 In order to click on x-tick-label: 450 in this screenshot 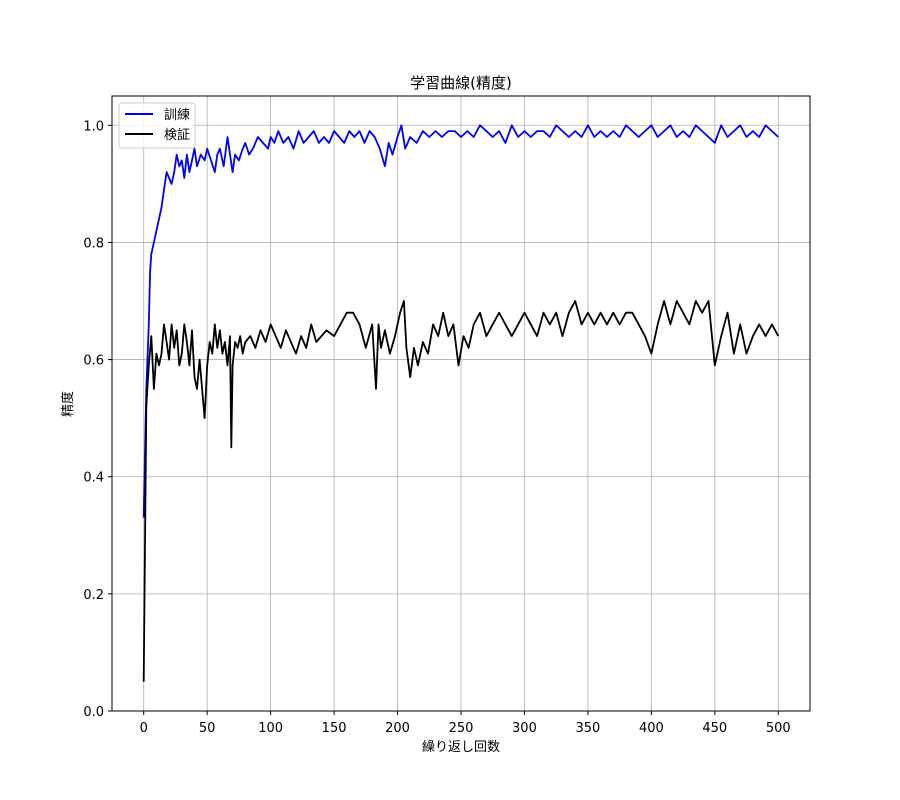, I will do `click(714, 728)`.